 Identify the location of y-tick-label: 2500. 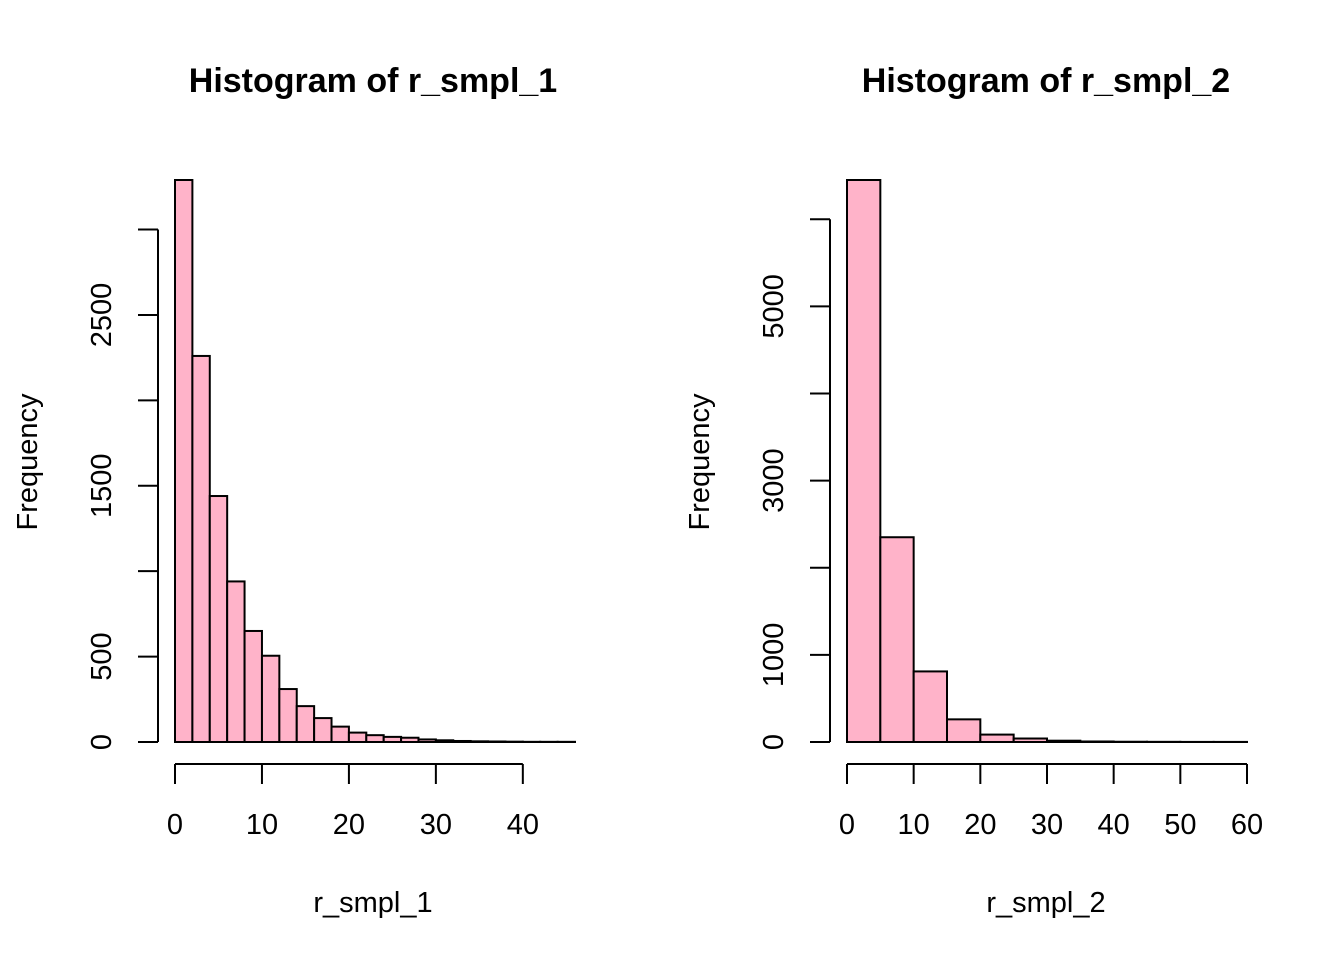
(102, 315).